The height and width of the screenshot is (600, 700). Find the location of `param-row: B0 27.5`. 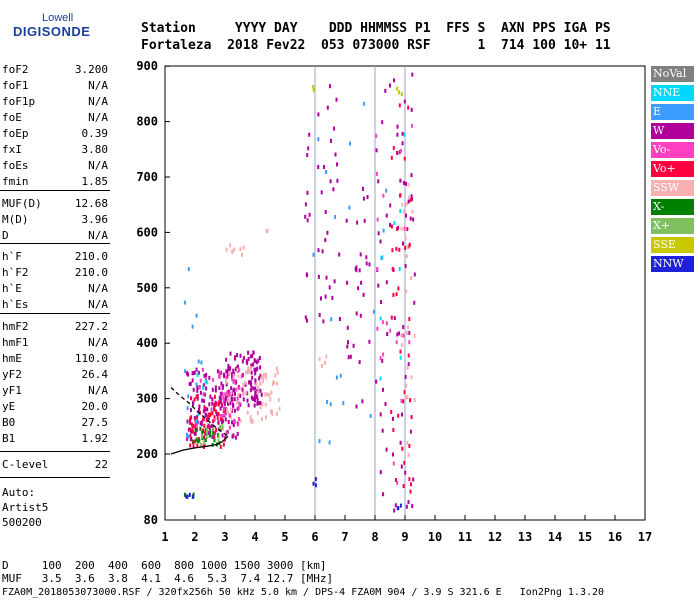

param-row: B0 27.5 is located at coordinates (55, 424).